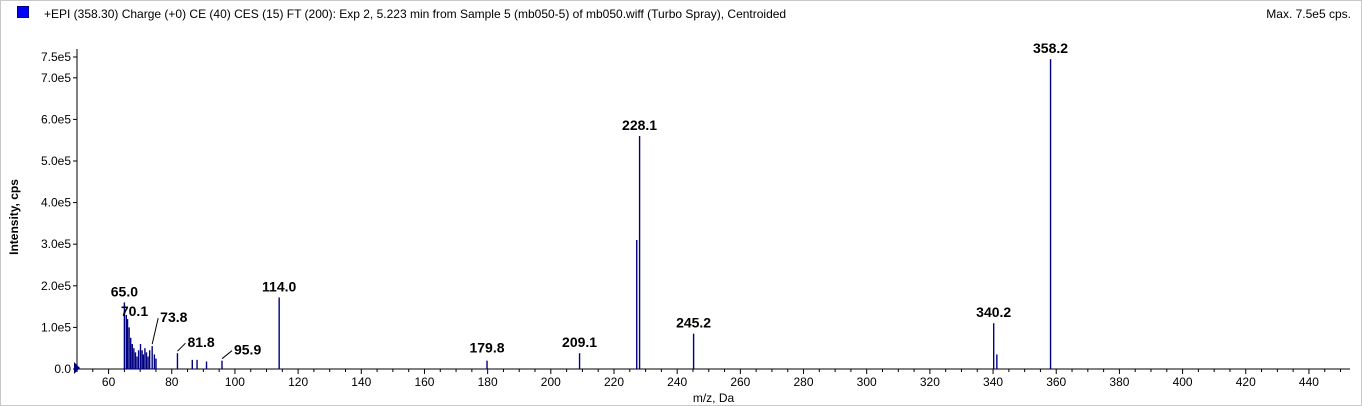 This screenshot has width=1362, height=406. I want to click on max-intensity-label: Max. 7.5e5 cps., so click(1308, 14).